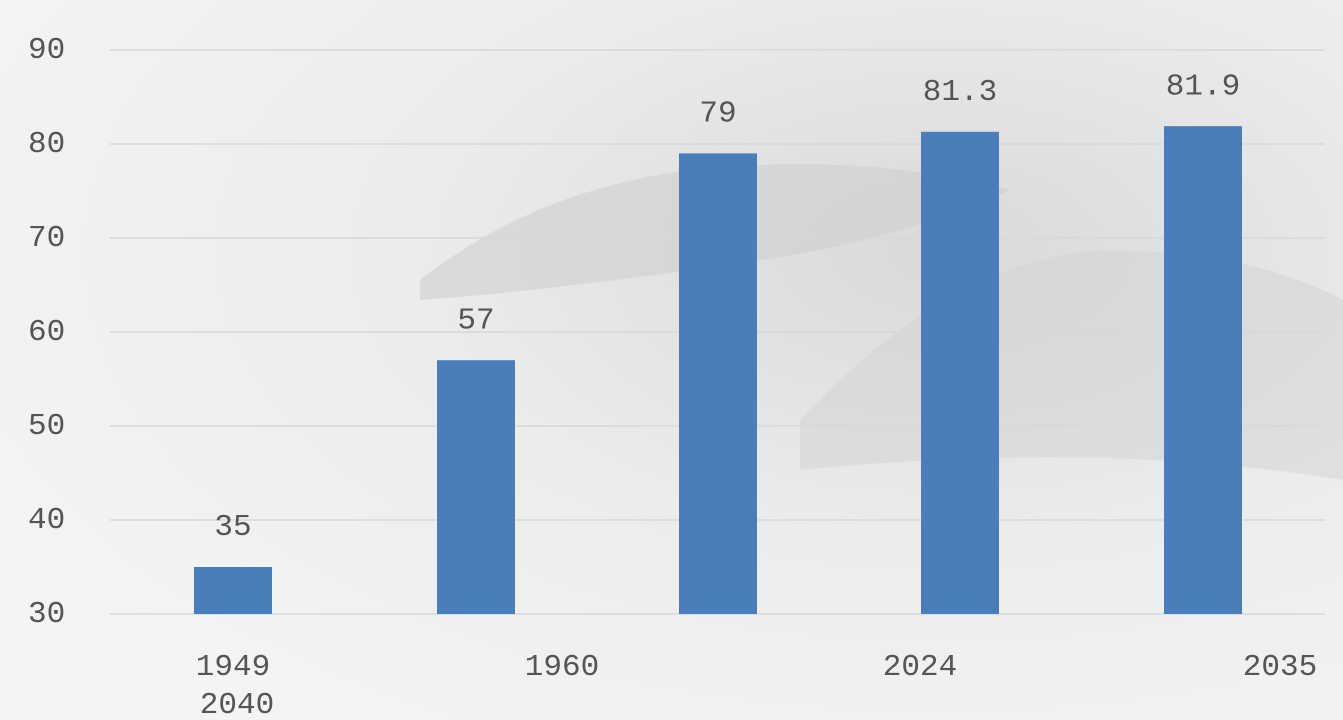  Describe the element at coordinates (1280, 667) in the screenshot. I see `x-tick-label: 2035` at that location.